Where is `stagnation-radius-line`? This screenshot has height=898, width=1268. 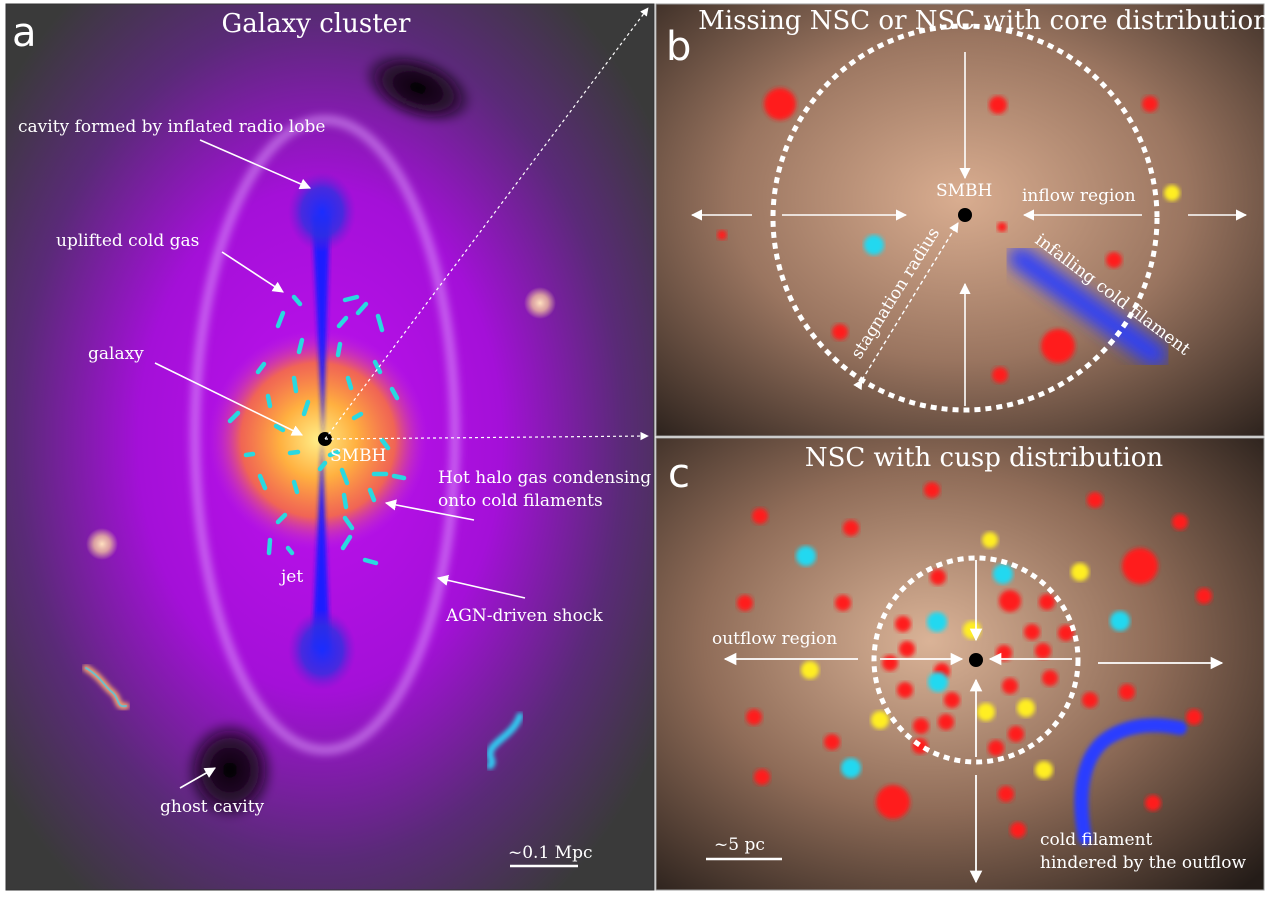 stagnation-radius-line is located at coordinates (906, 306).